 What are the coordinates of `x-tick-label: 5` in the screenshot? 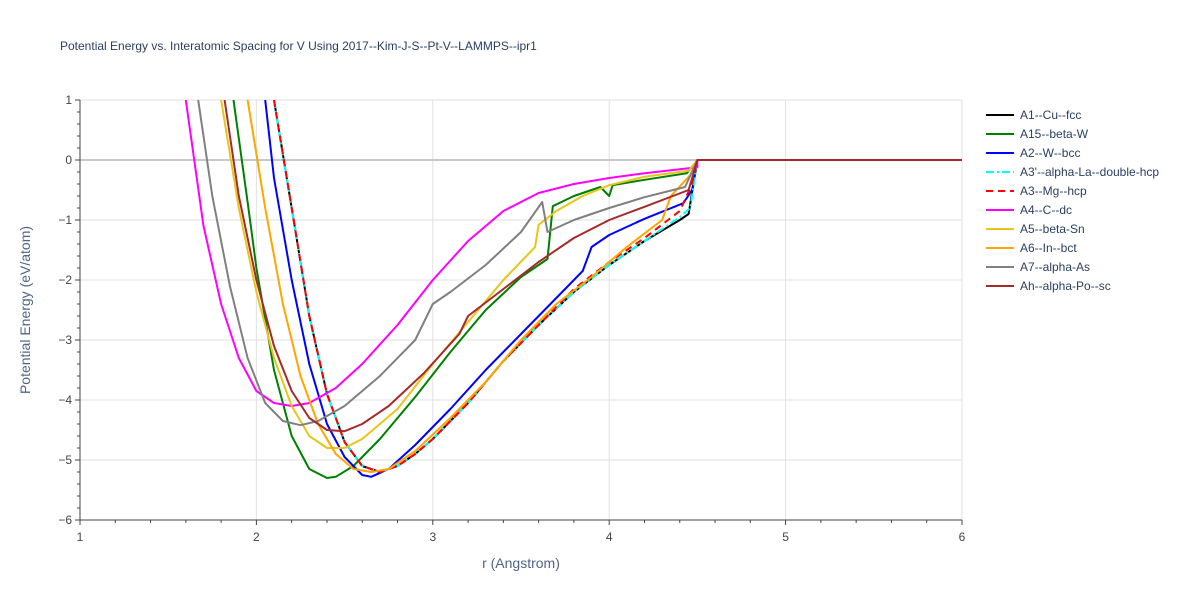 It's located at (785, 537).